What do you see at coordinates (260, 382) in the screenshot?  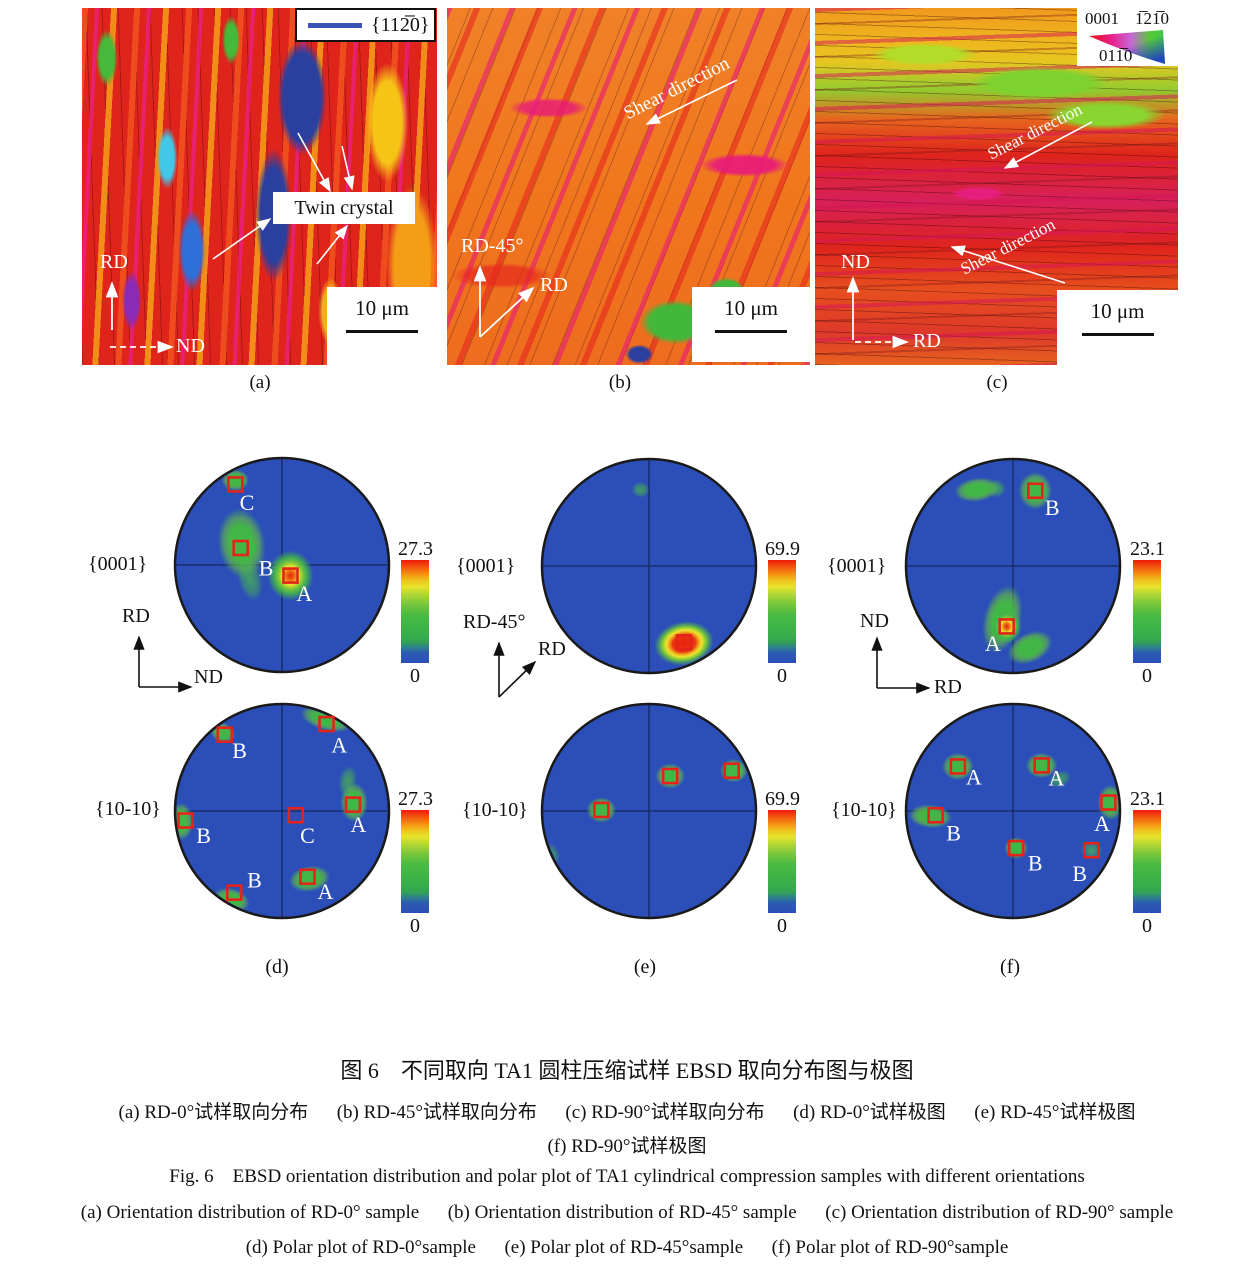 I see `panel-a-caption: (a)` at bounding box center [260, 382].